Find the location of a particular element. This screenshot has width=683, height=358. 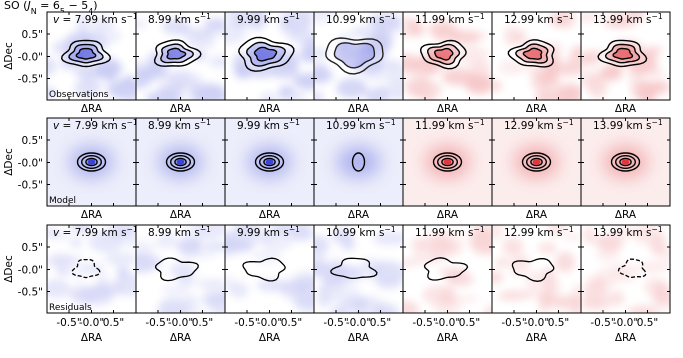

panel: 11.99 km s−1 ΔRA is located at coordinates (447, 63).